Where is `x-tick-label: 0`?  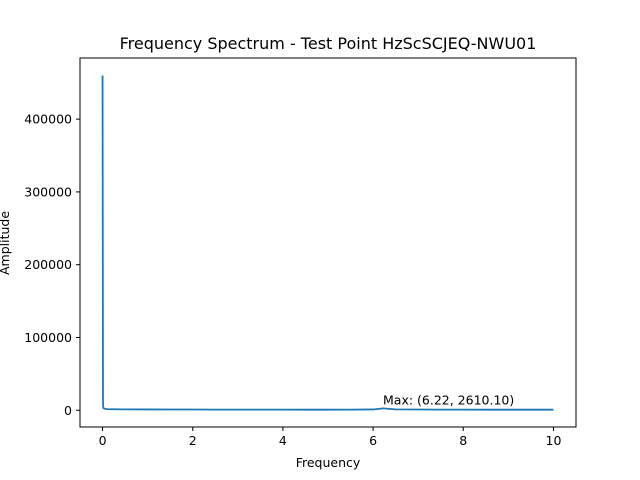 x-tick-label: 0 is located at coordinates (103, 440).